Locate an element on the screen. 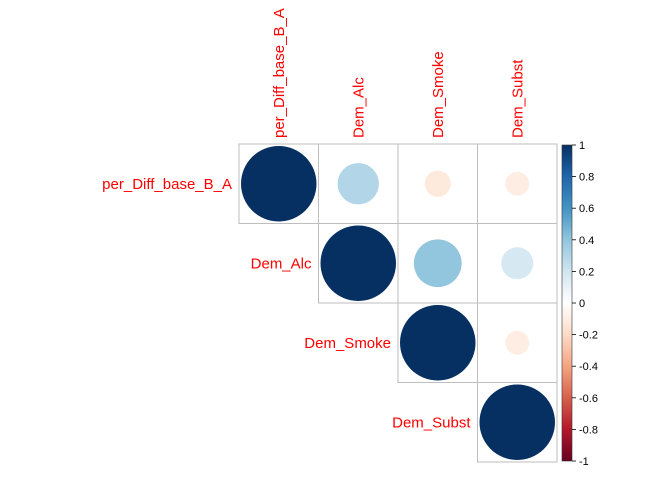 This screenshot has height=480, width=672. row-label-Dem_Subst: Dem_Subst is located at coordinates (431, 422).